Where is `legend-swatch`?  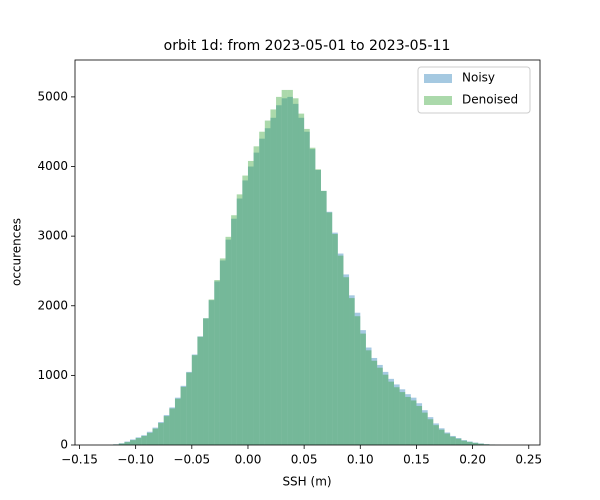
legend-swatch is located at coordinates (438, 78).